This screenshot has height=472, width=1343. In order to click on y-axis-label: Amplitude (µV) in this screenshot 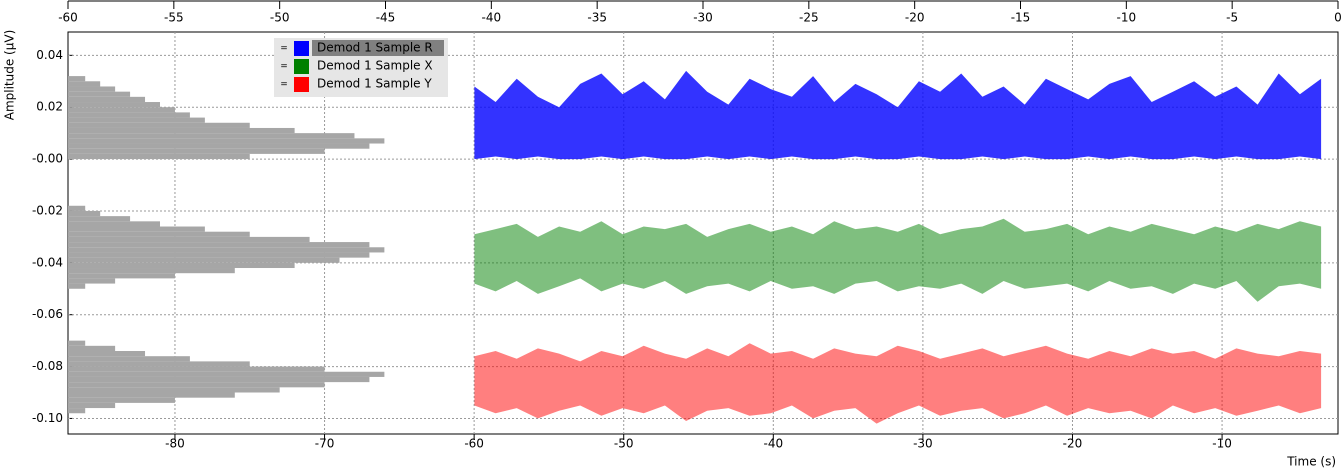, I will do `click(10, 75)`.